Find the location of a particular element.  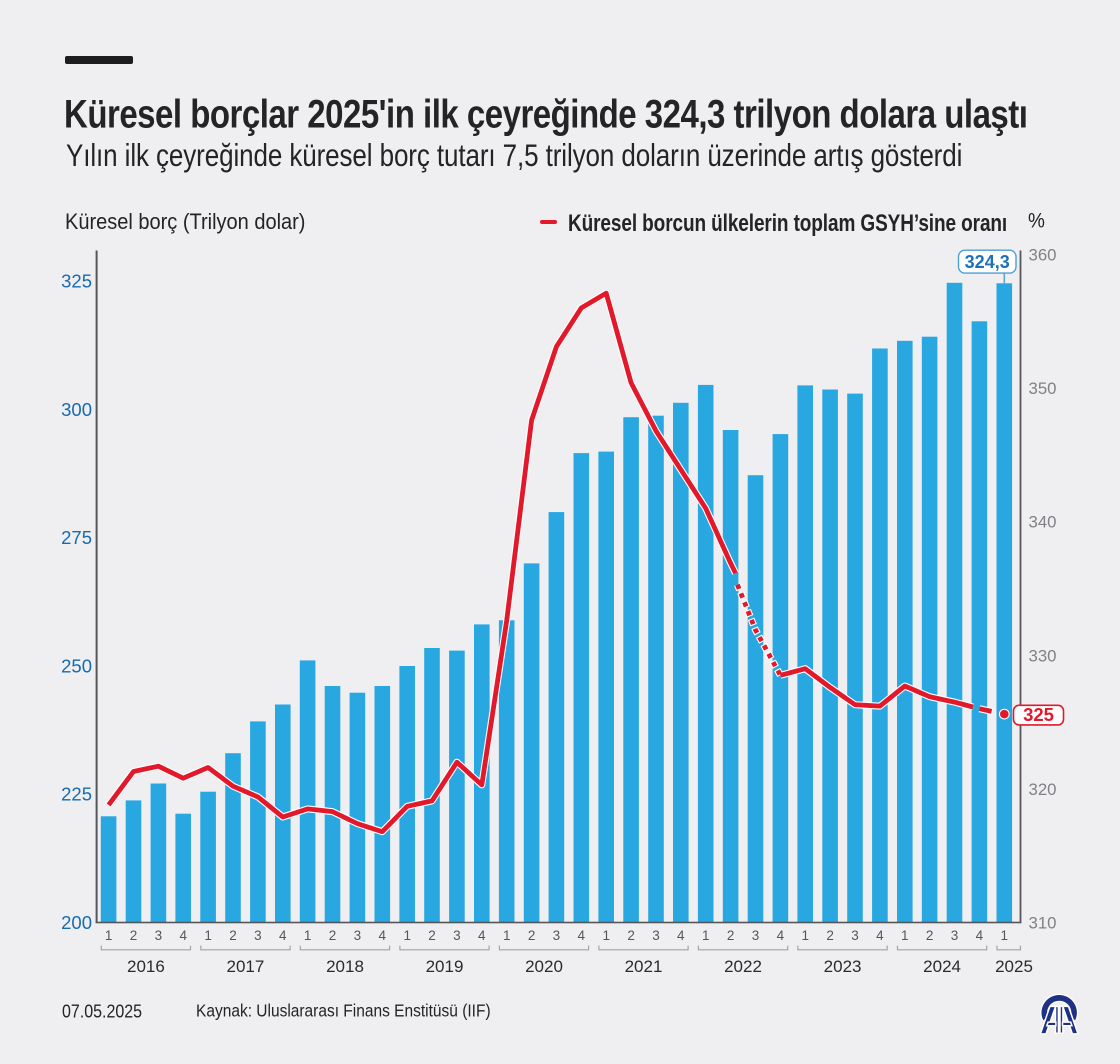

svg-text: 2023 is located at coordinates (843, 966).